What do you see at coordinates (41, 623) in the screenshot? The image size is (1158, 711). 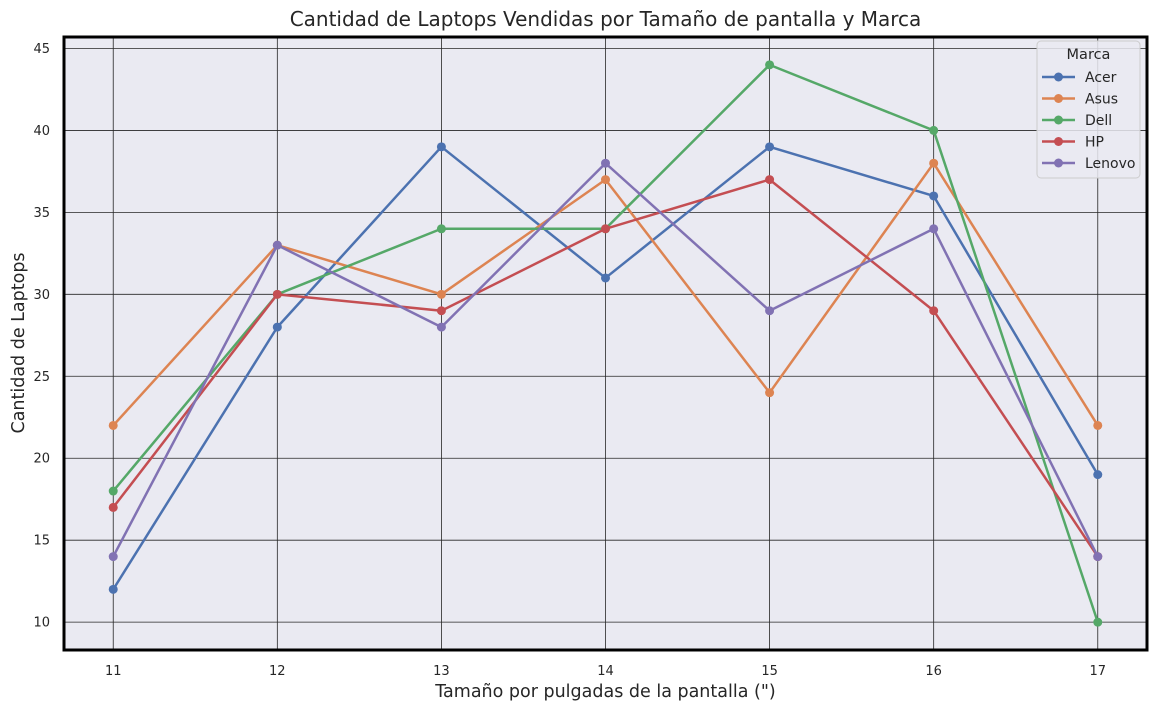 I see `y-tick-label: 10` at bounding box center [41, 623].